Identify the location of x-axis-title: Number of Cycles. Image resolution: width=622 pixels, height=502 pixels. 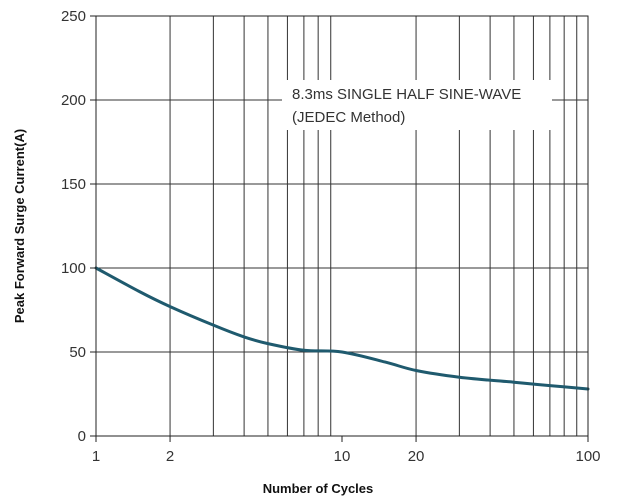
(318, 488).